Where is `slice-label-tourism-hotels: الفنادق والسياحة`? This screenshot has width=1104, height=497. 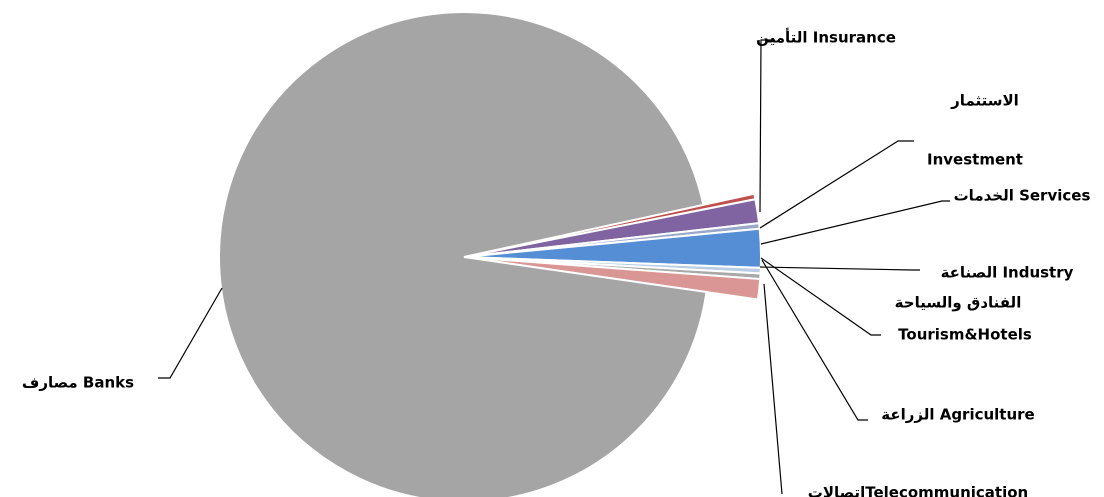
slice-label-tourism-hotels: الفنادق والسياحة is located at coordinates (958, 303).